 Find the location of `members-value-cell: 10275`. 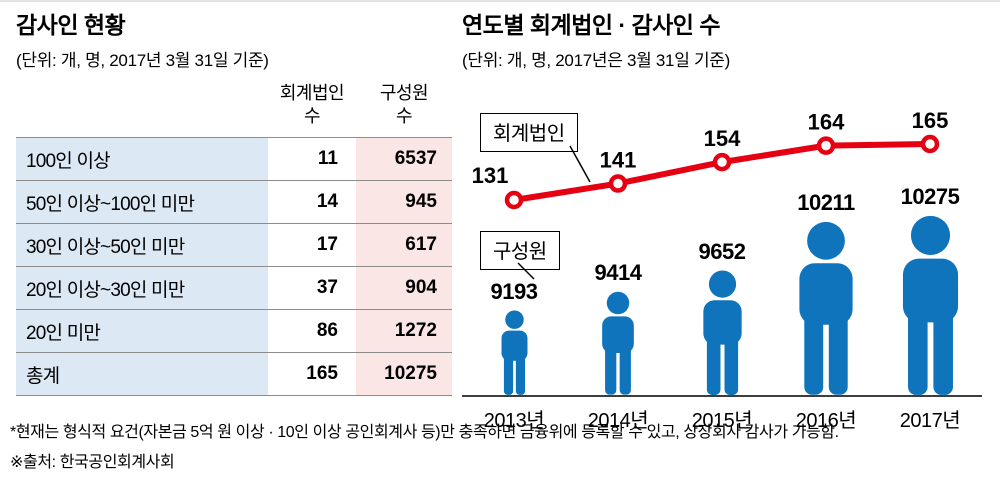

members-value-cell: 10275 is located at coordinates (404, 374).